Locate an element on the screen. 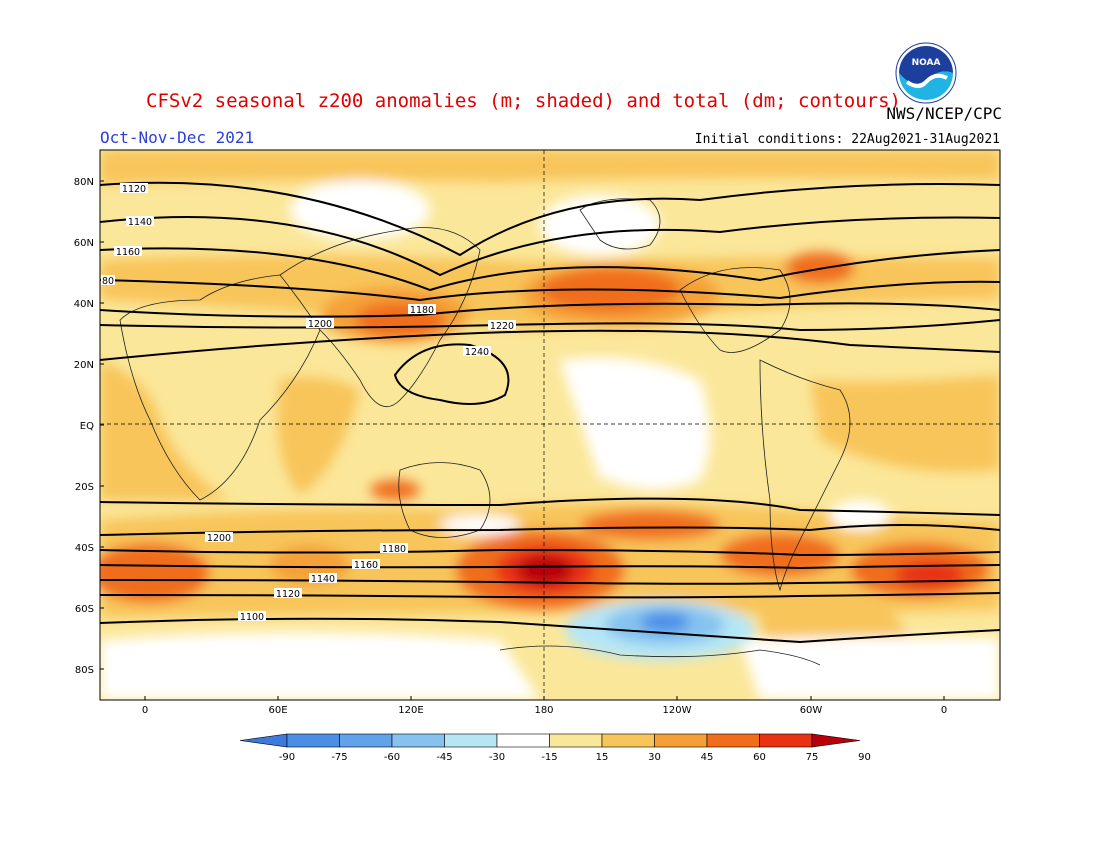  contour-label-1180-nh: 1180 is located at coordinates (422, 310).